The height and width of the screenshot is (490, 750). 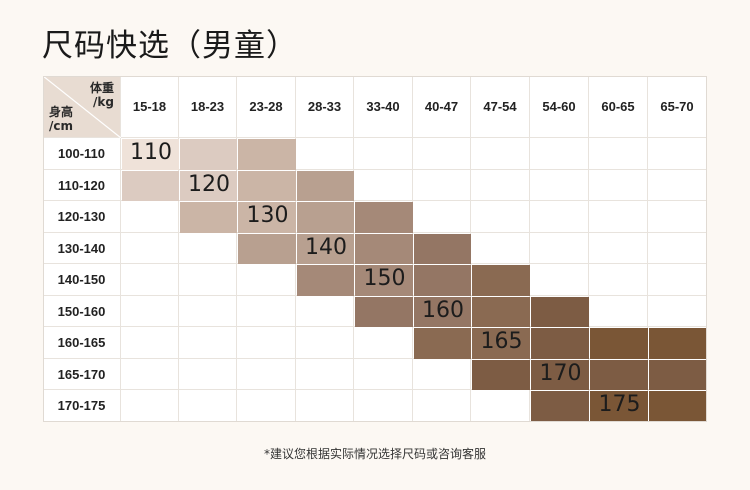 I want to click on height-header-cell: 120-130, so click(x=82, y=217).